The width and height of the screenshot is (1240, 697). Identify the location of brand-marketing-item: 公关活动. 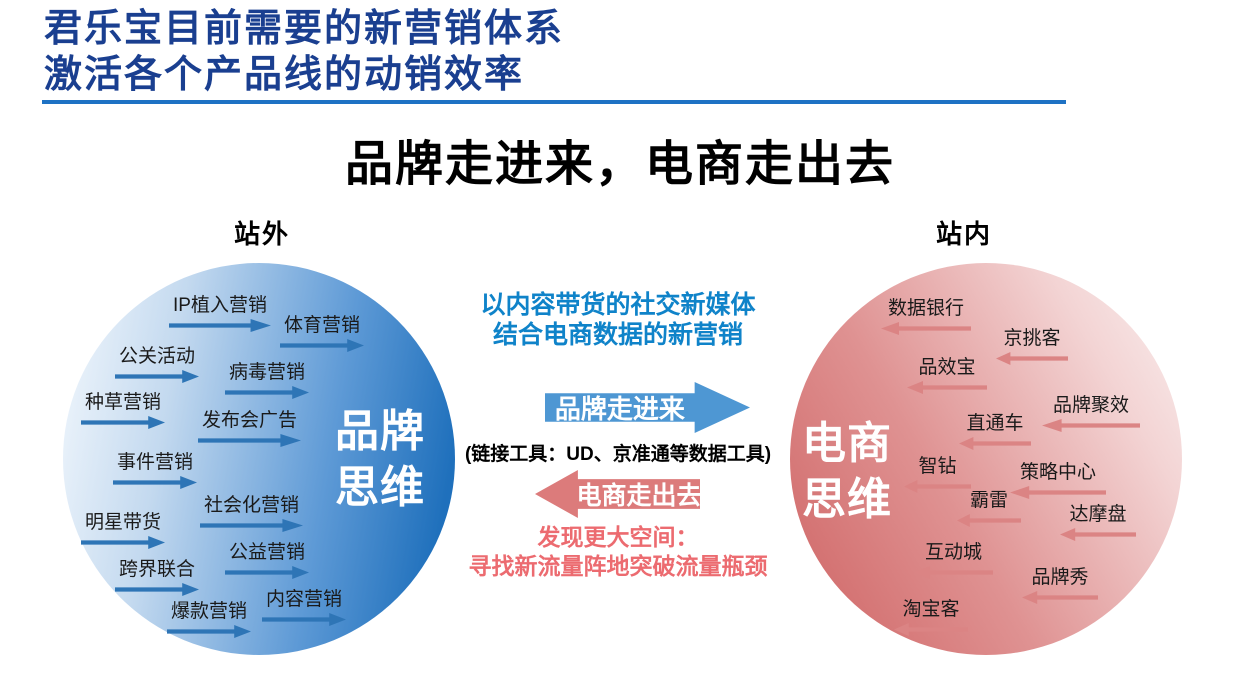
(157, 364).